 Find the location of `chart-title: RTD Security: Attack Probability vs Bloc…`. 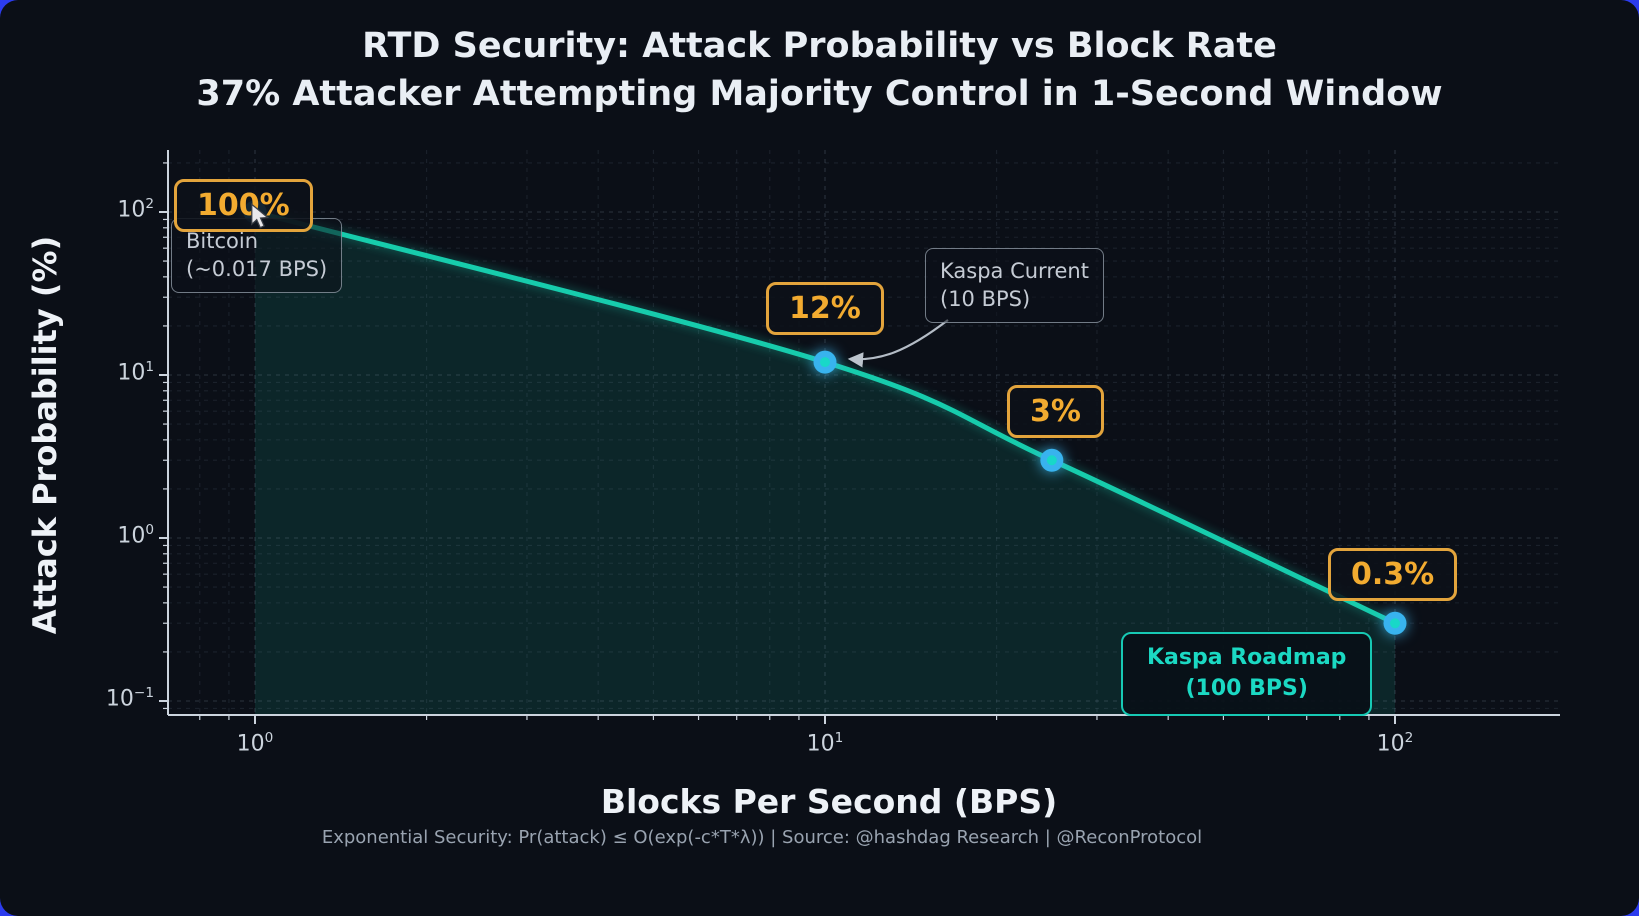

chart-title: RTD Security: Attack Probability vs Bloc… is located at coordinates (819, 46).